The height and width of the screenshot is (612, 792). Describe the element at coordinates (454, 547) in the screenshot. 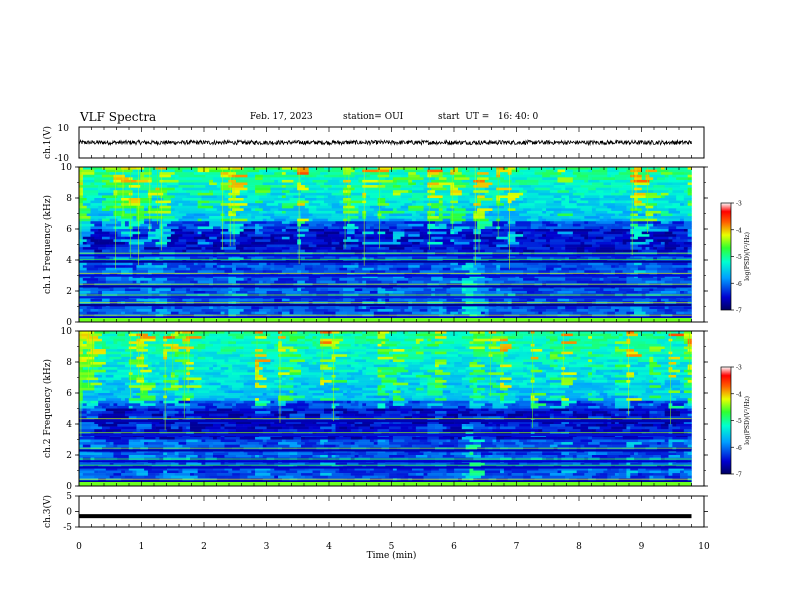

I see `x-tick-label: 6` at that location.